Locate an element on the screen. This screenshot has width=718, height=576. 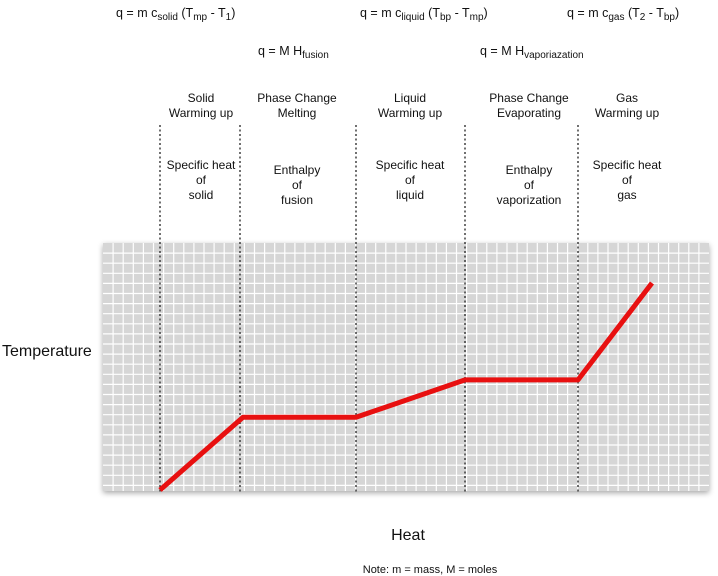
phase-title: Phase Change Evaporating is located at coordinates (529, 105).